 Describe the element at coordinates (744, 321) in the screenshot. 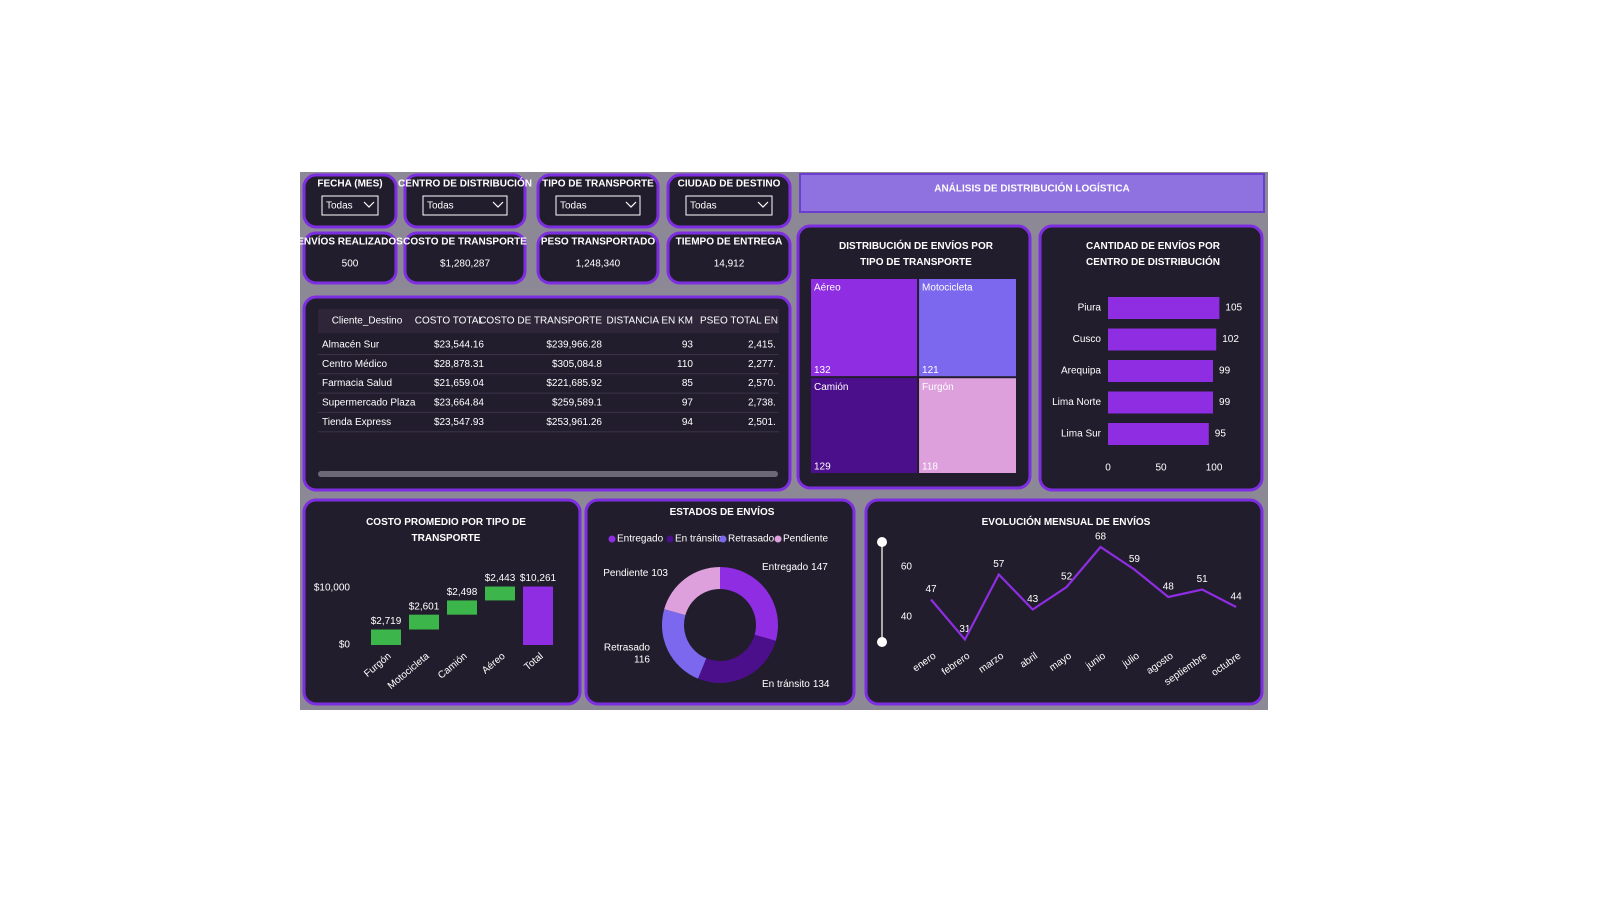

I see `table-header: PSEO TOTAL EN K` at that location.